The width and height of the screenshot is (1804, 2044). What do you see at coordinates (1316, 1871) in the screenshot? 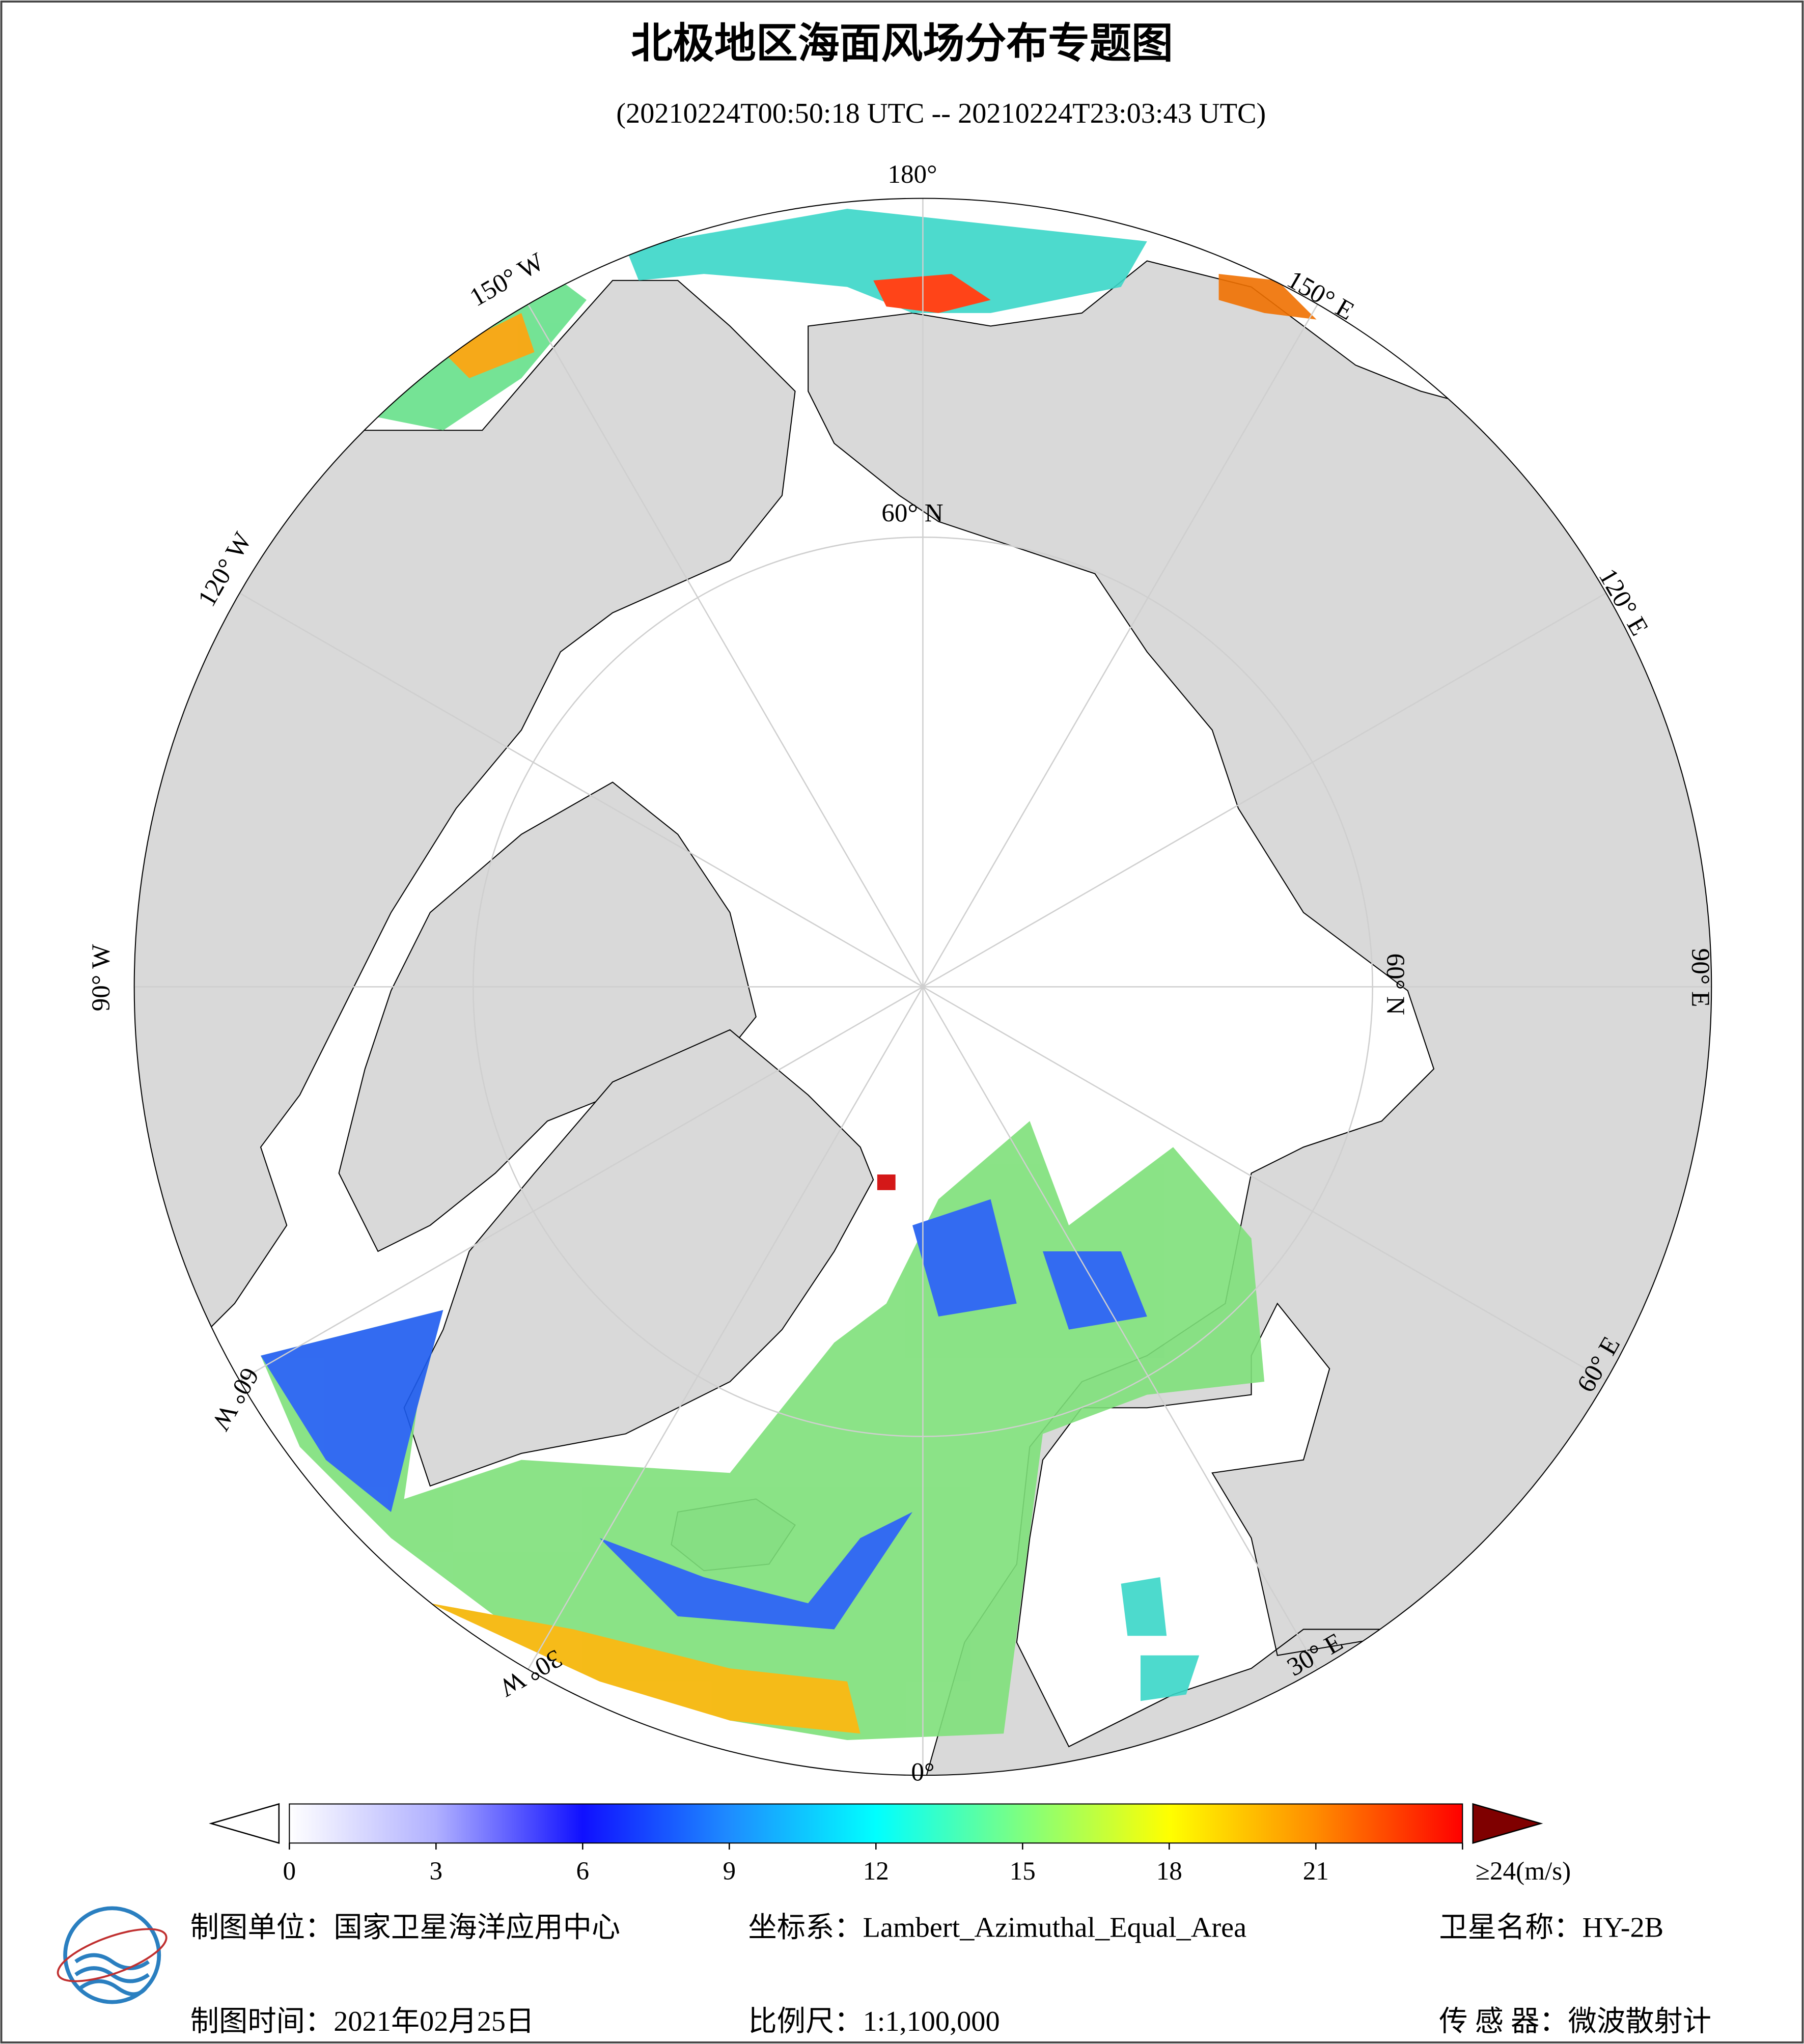
I see `colorbar-tick-label: 21` at bounding box center [1316, 1871].